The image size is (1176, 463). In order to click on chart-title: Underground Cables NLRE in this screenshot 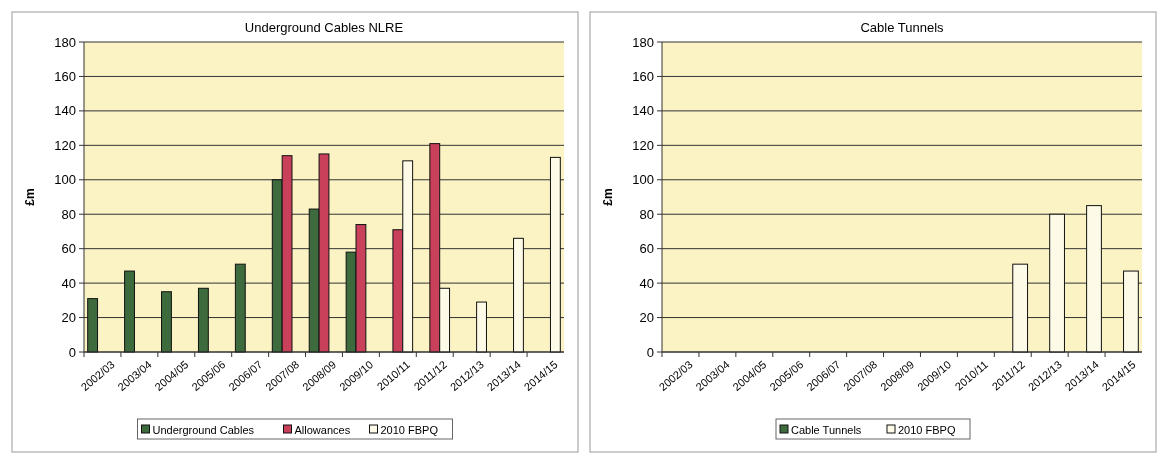, I will do `click(324, 27)`.